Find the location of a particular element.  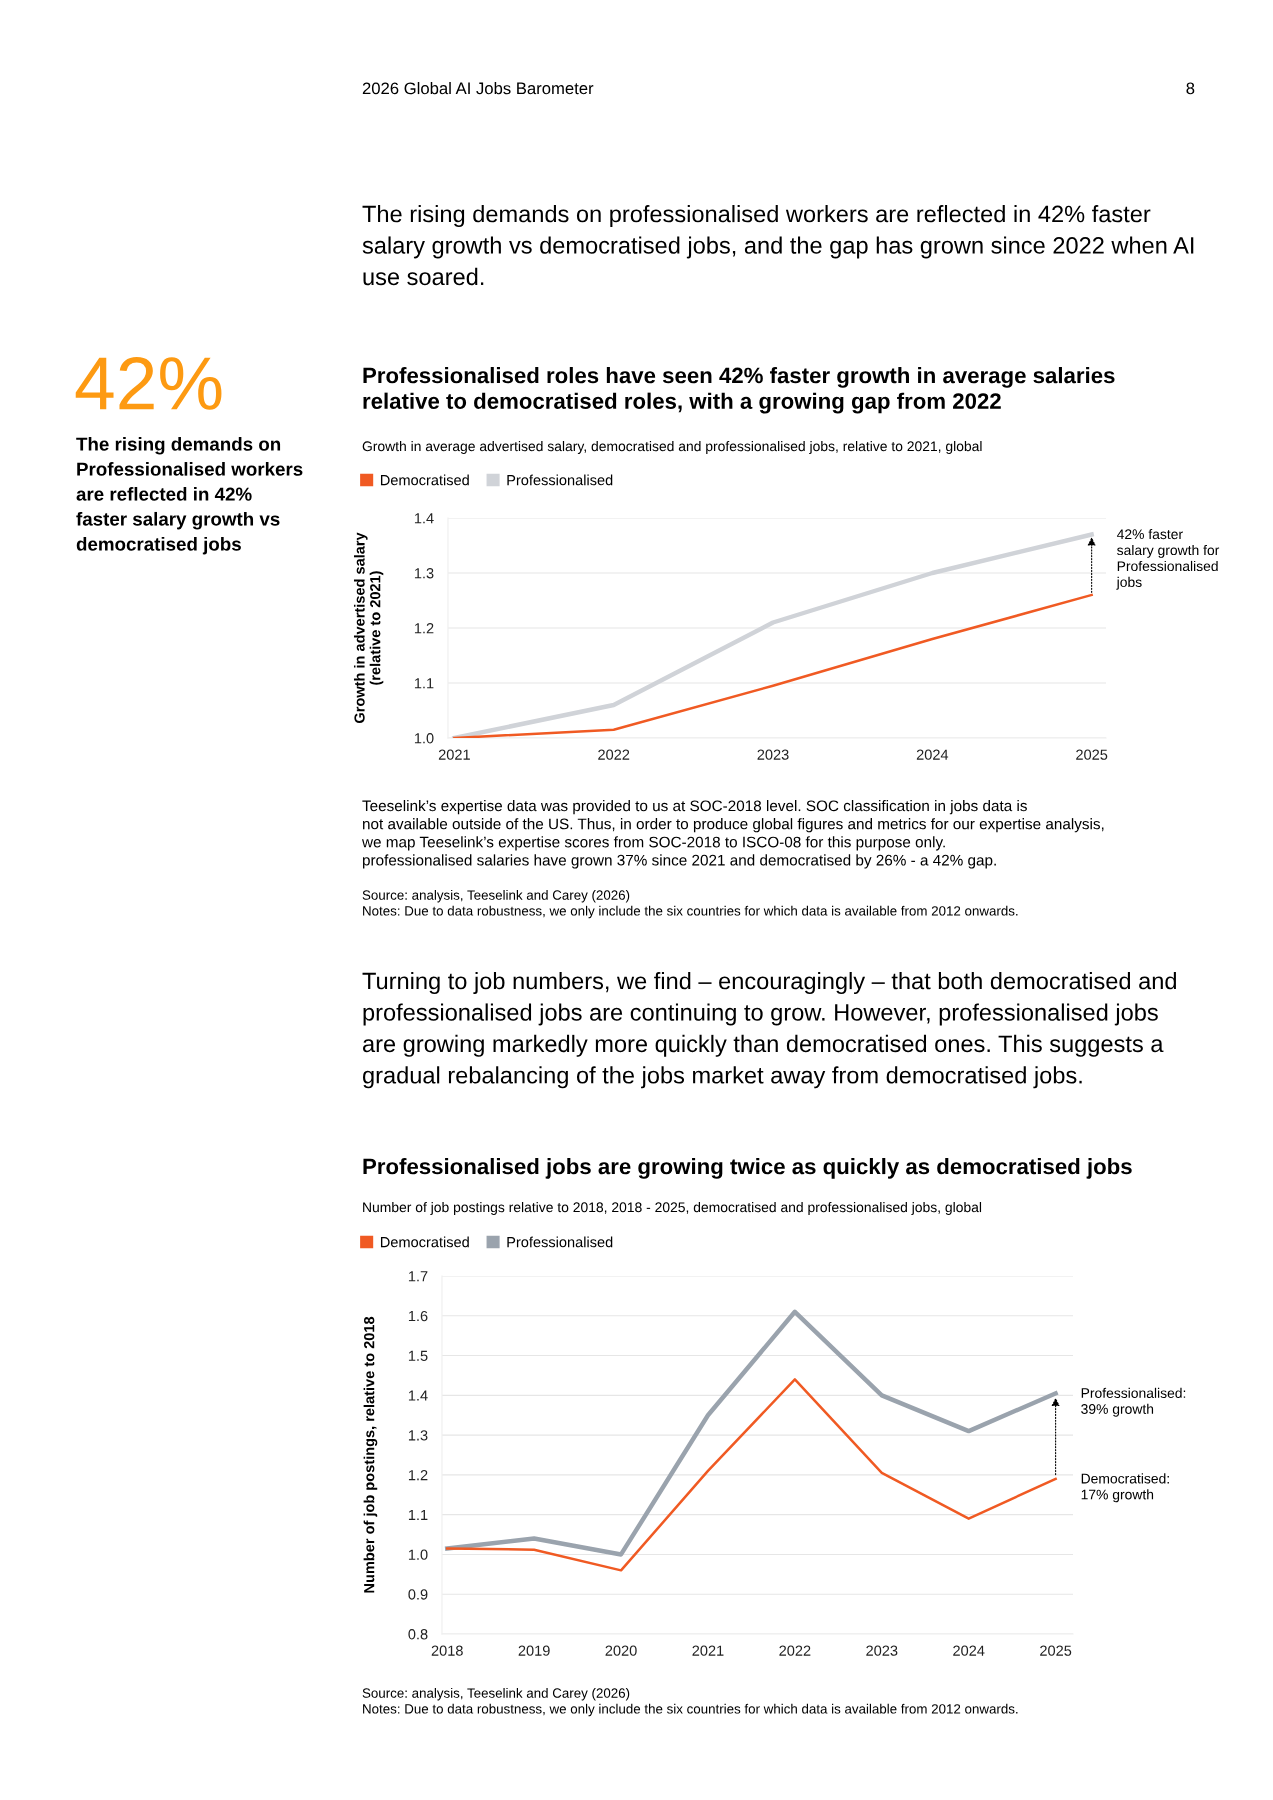

y-axis-title: Growth in advertised salary (relative to 2021) is located at coordinates (368, 628).